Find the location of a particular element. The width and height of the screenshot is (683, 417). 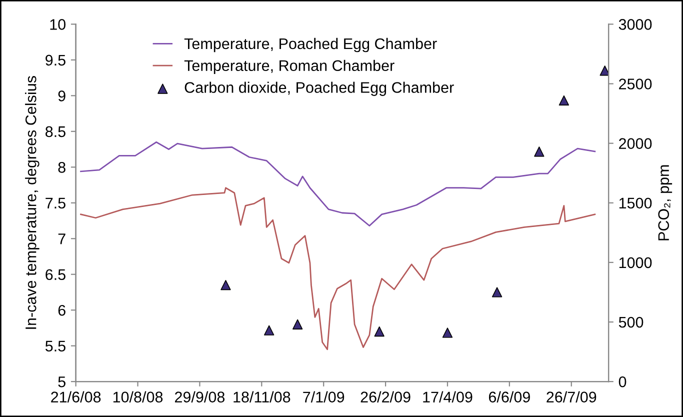

legend-label: Temperature, Poached Egg Chamber is located at coordinates (310, 45).